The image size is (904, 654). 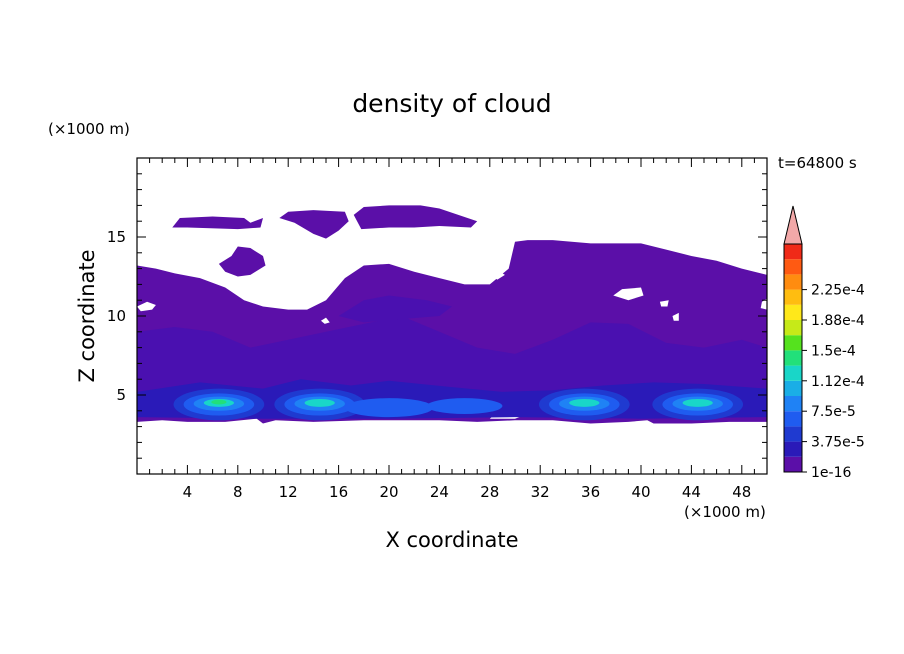 What do you see at coordinates (833, 351) in the screenshot?
I see `colorbar-label: 1.5e-4` at bounding box center [833, 351].